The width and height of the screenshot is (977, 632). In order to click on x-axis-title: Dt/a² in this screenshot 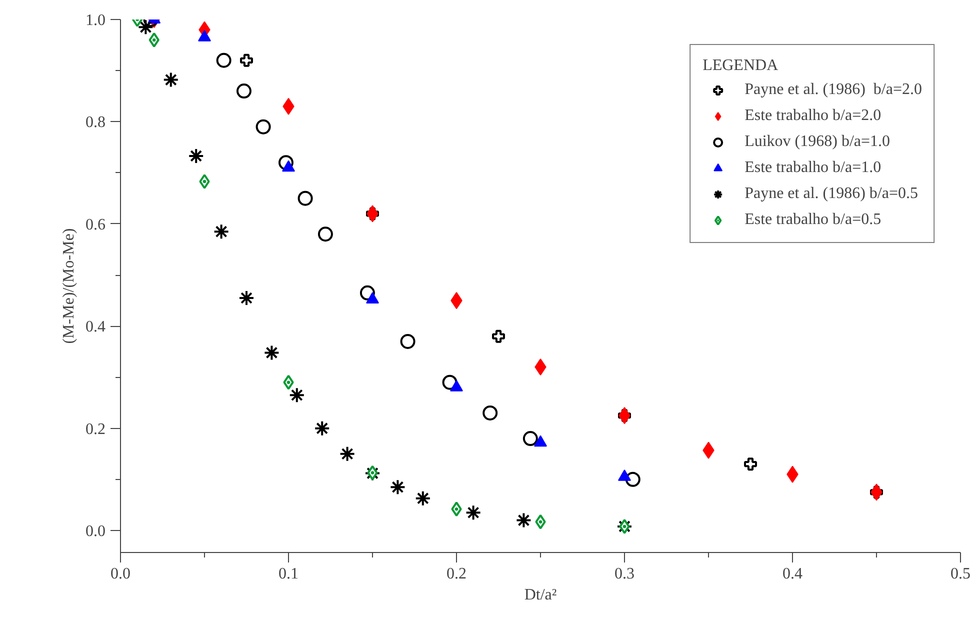, I will do `click(540, 595)`.